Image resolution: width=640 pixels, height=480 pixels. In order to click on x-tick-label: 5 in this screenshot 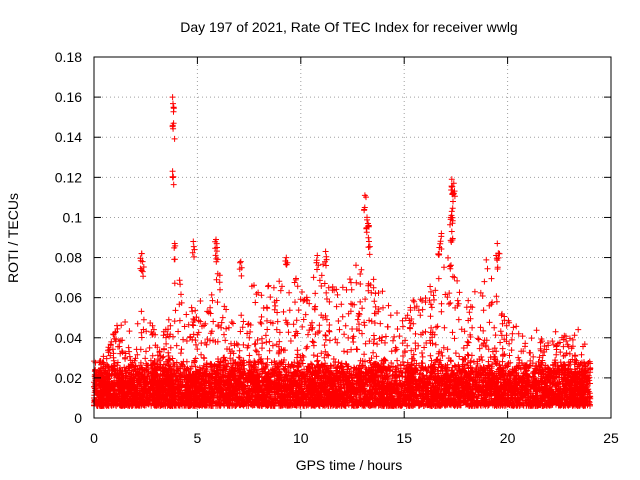, I will do `click(198, 438)`.